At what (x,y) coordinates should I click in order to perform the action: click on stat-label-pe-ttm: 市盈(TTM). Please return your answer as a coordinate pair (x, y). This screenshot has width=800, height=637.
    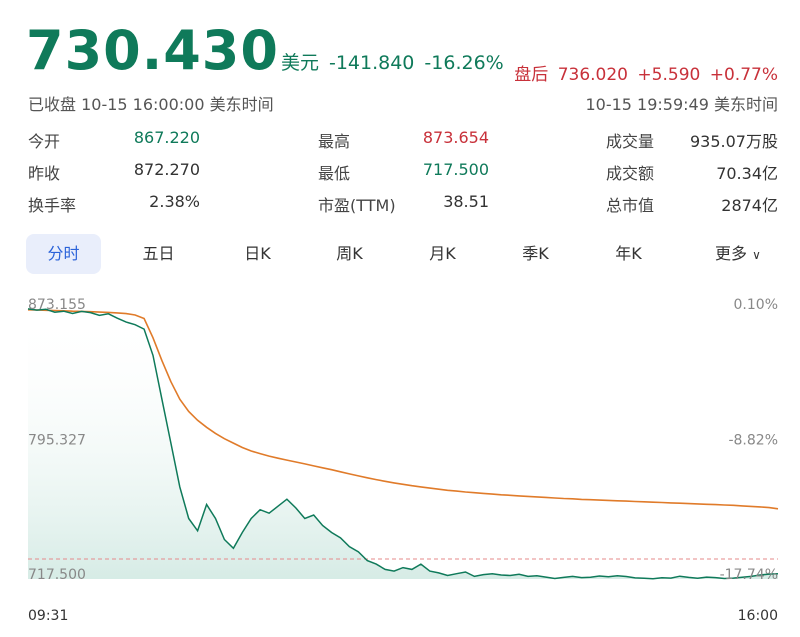
    Looking at the image, I should click on (357, 205).